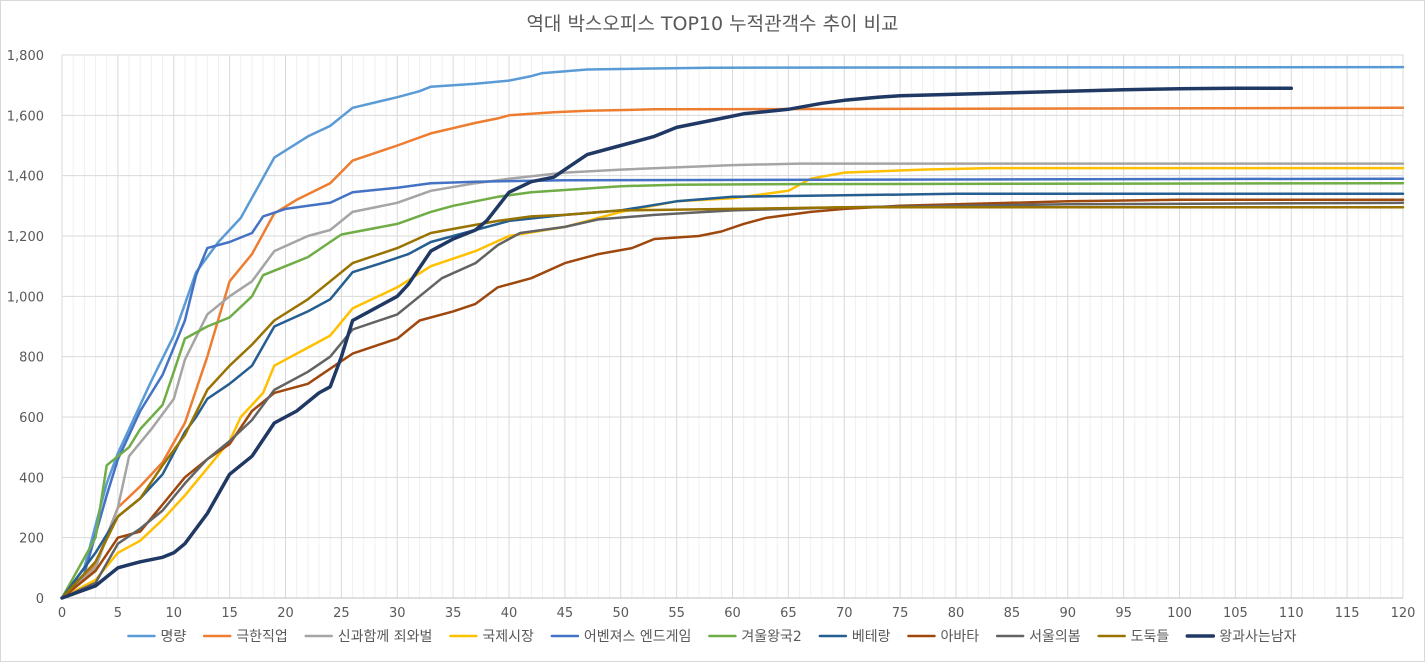 The image size is (1425, 662). Describe the element at coordinates (40, 599) in the screenshot. I see `y-tick-label: 0` at that location.